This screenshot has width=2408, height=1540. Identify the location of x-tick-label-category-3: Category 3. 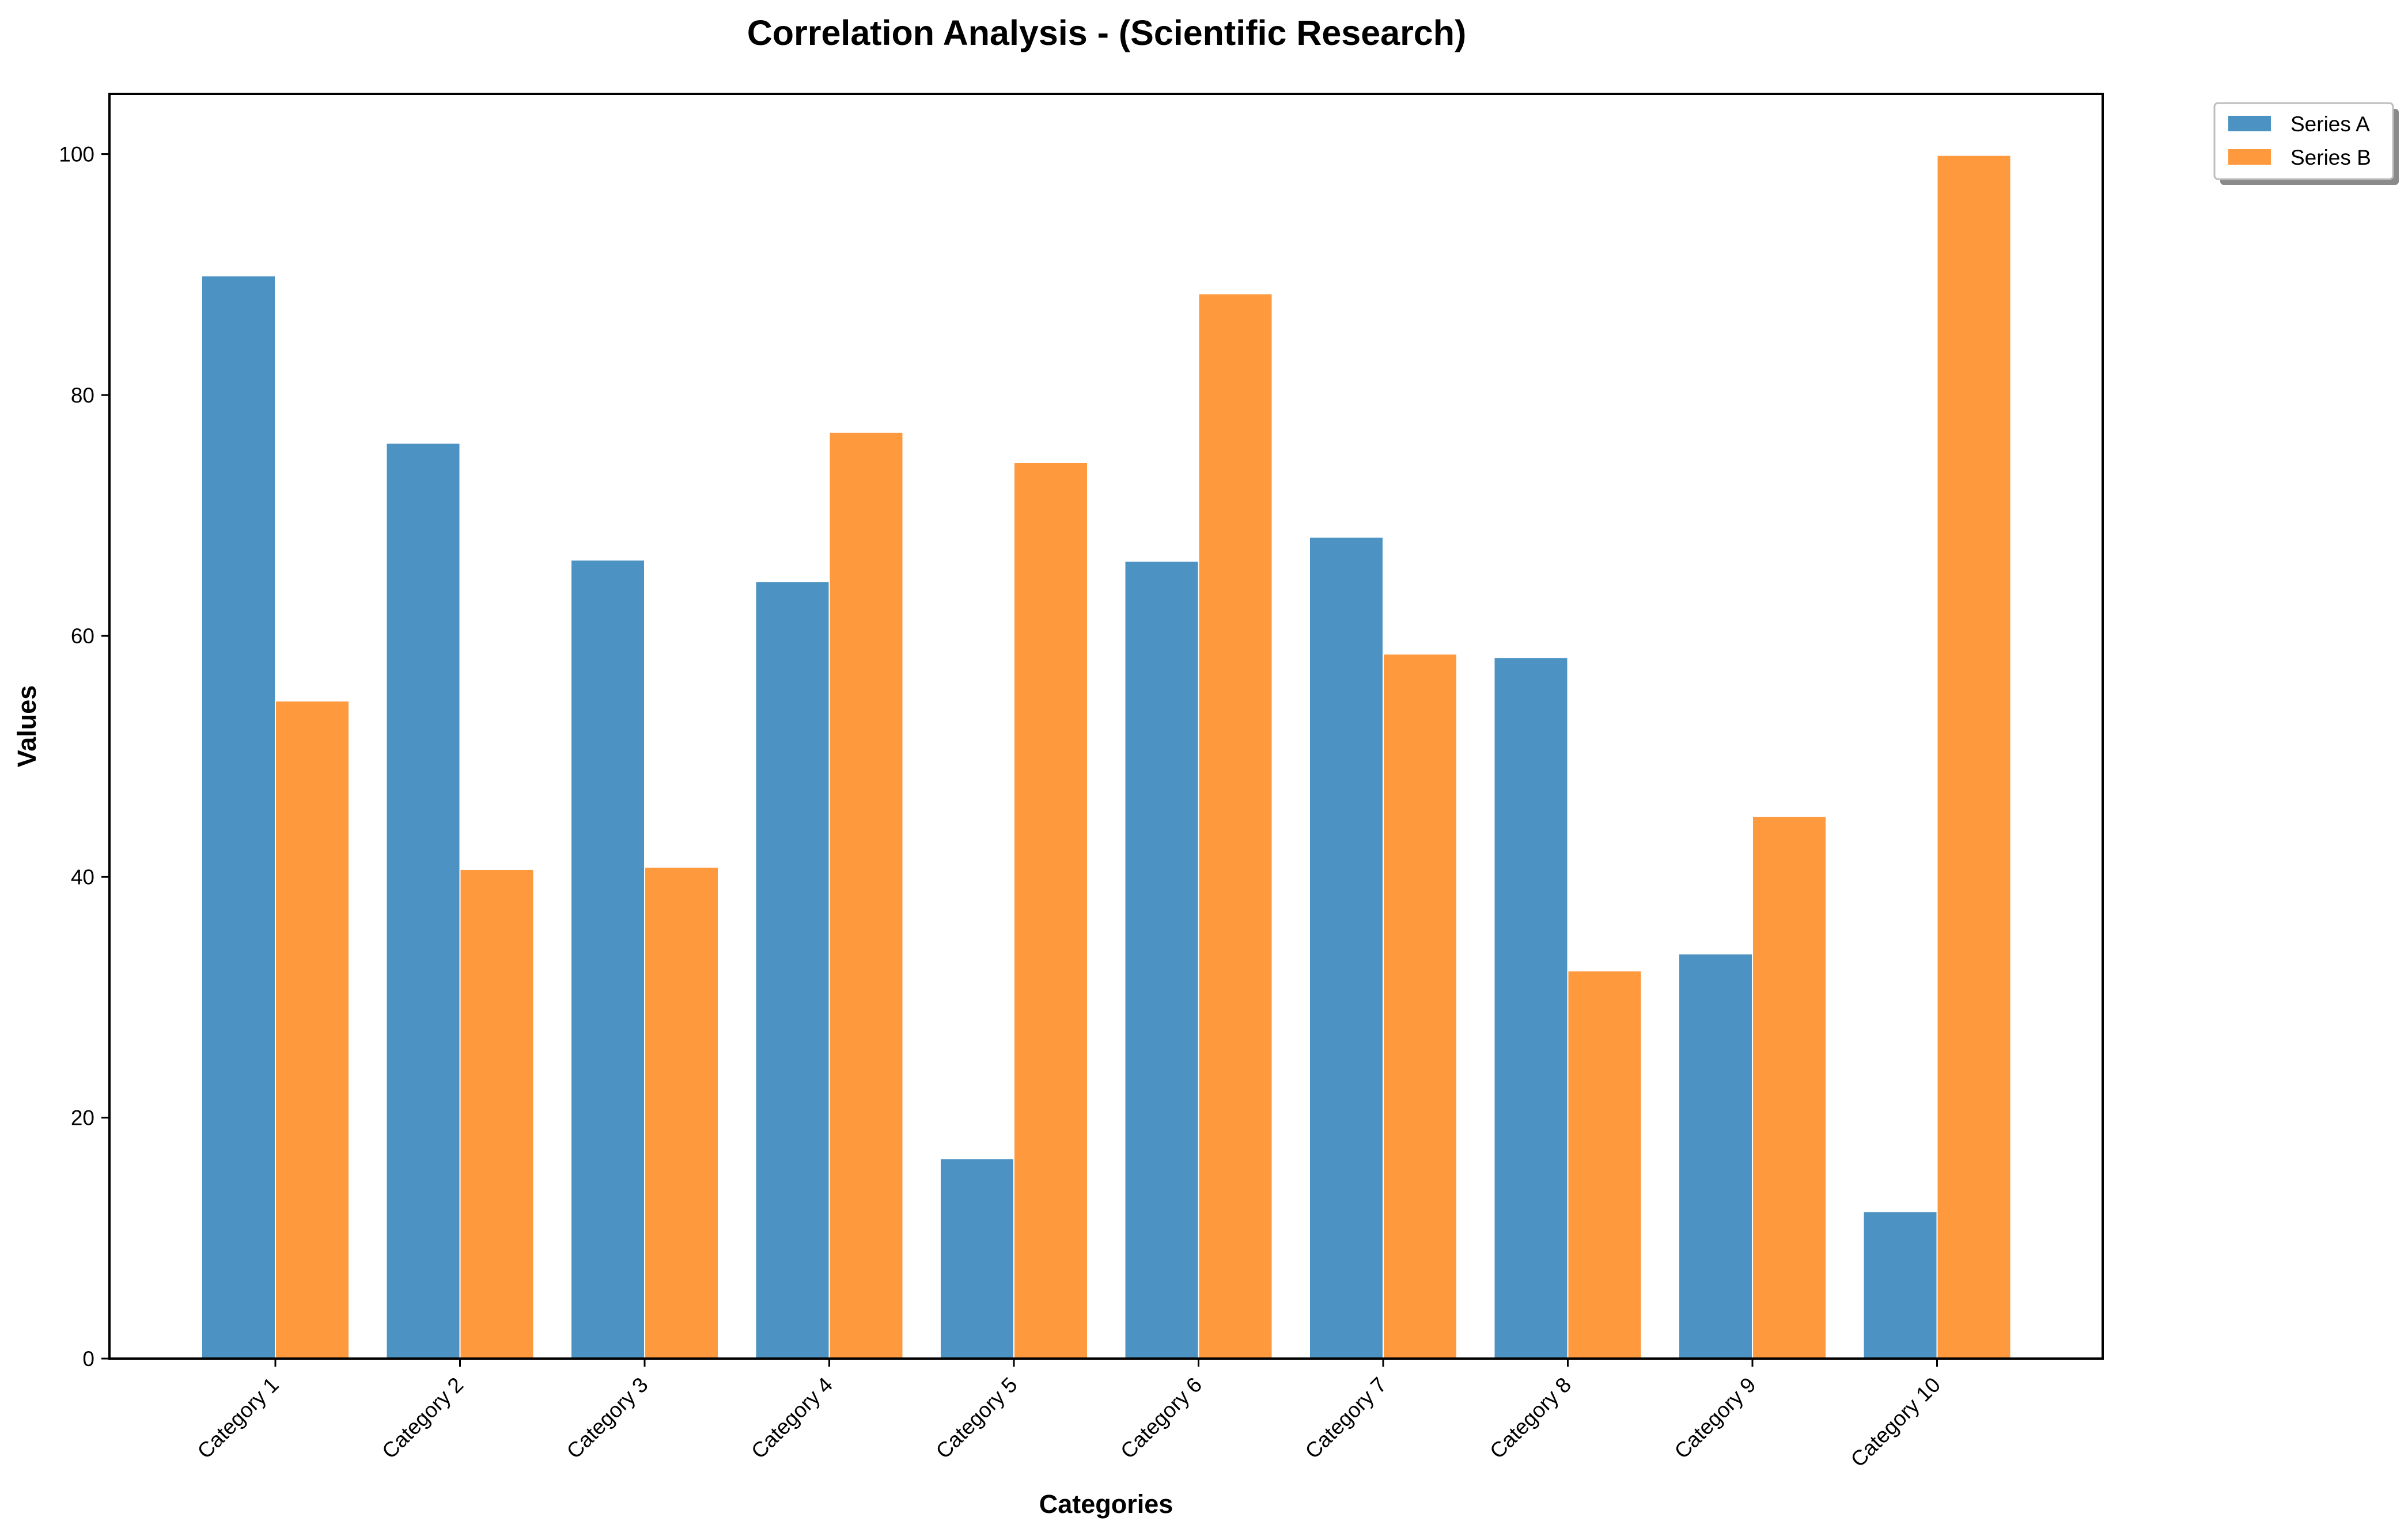
(607, 1418).